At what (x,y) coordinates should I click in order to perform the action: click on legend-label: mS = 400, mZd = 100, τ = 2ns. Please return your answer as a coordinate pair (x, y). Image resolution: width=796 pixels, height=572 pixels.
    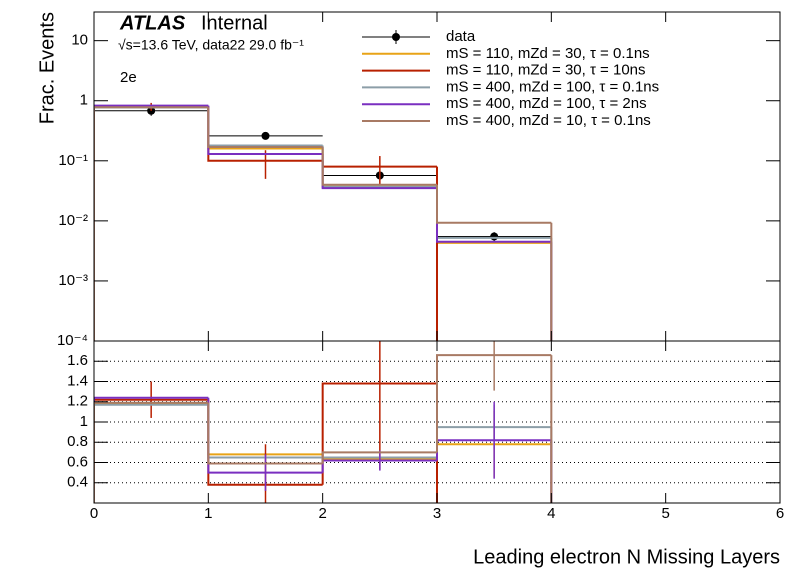
    Looking at the image, I should click on (546, 103).